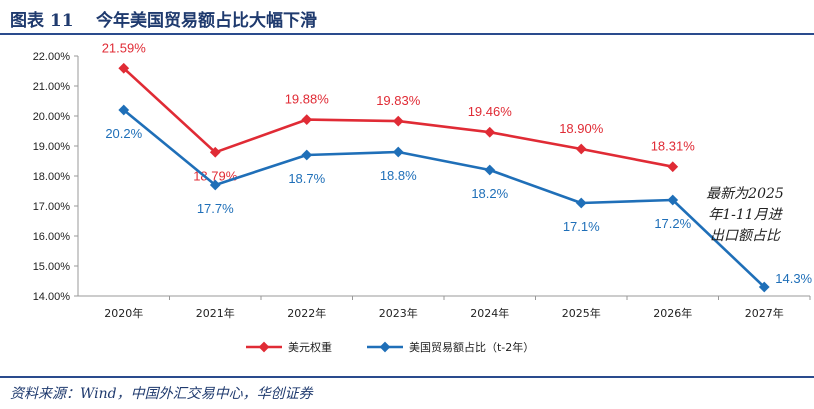 The image size is (814, 409). I want to click on figure-header: 图表 11 今年美国贸易额占比大幅下滑, so click(407, 16).